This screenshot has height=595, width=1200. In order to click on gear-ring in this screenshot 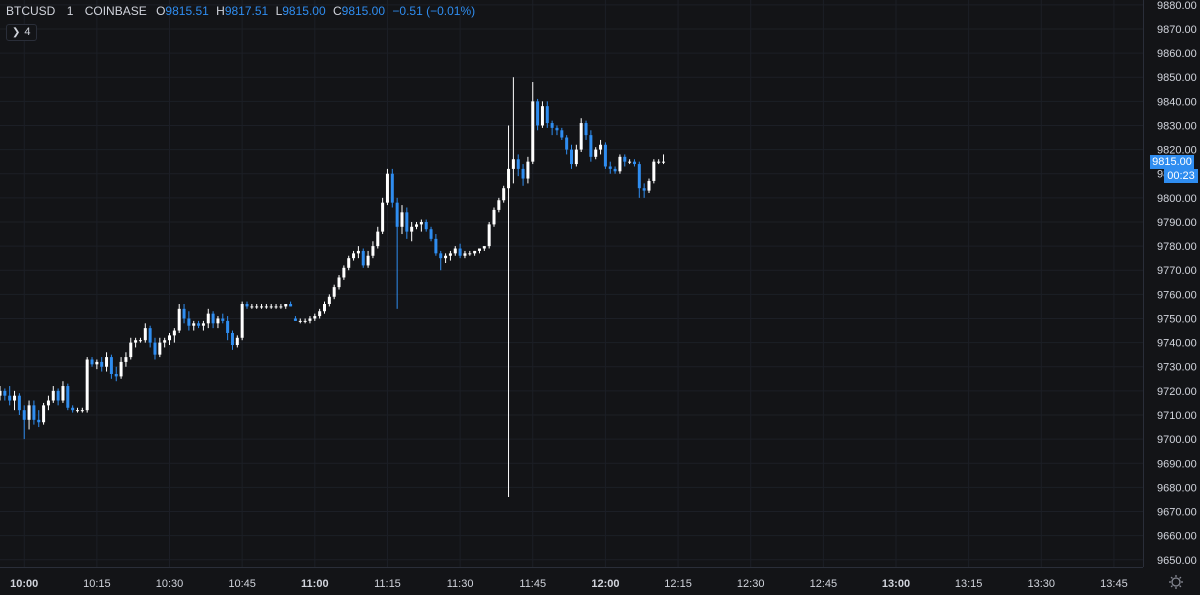, I will do `click(1176, 582)`.